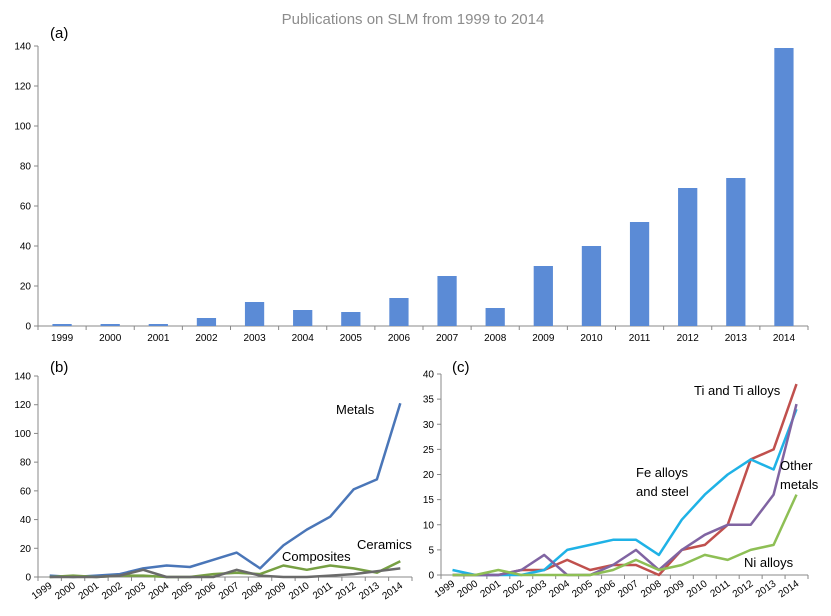  Describe the element at coordinates (110, 338) in the screenshot. I see `panel-a-x-tick-label: 2000` at that location.